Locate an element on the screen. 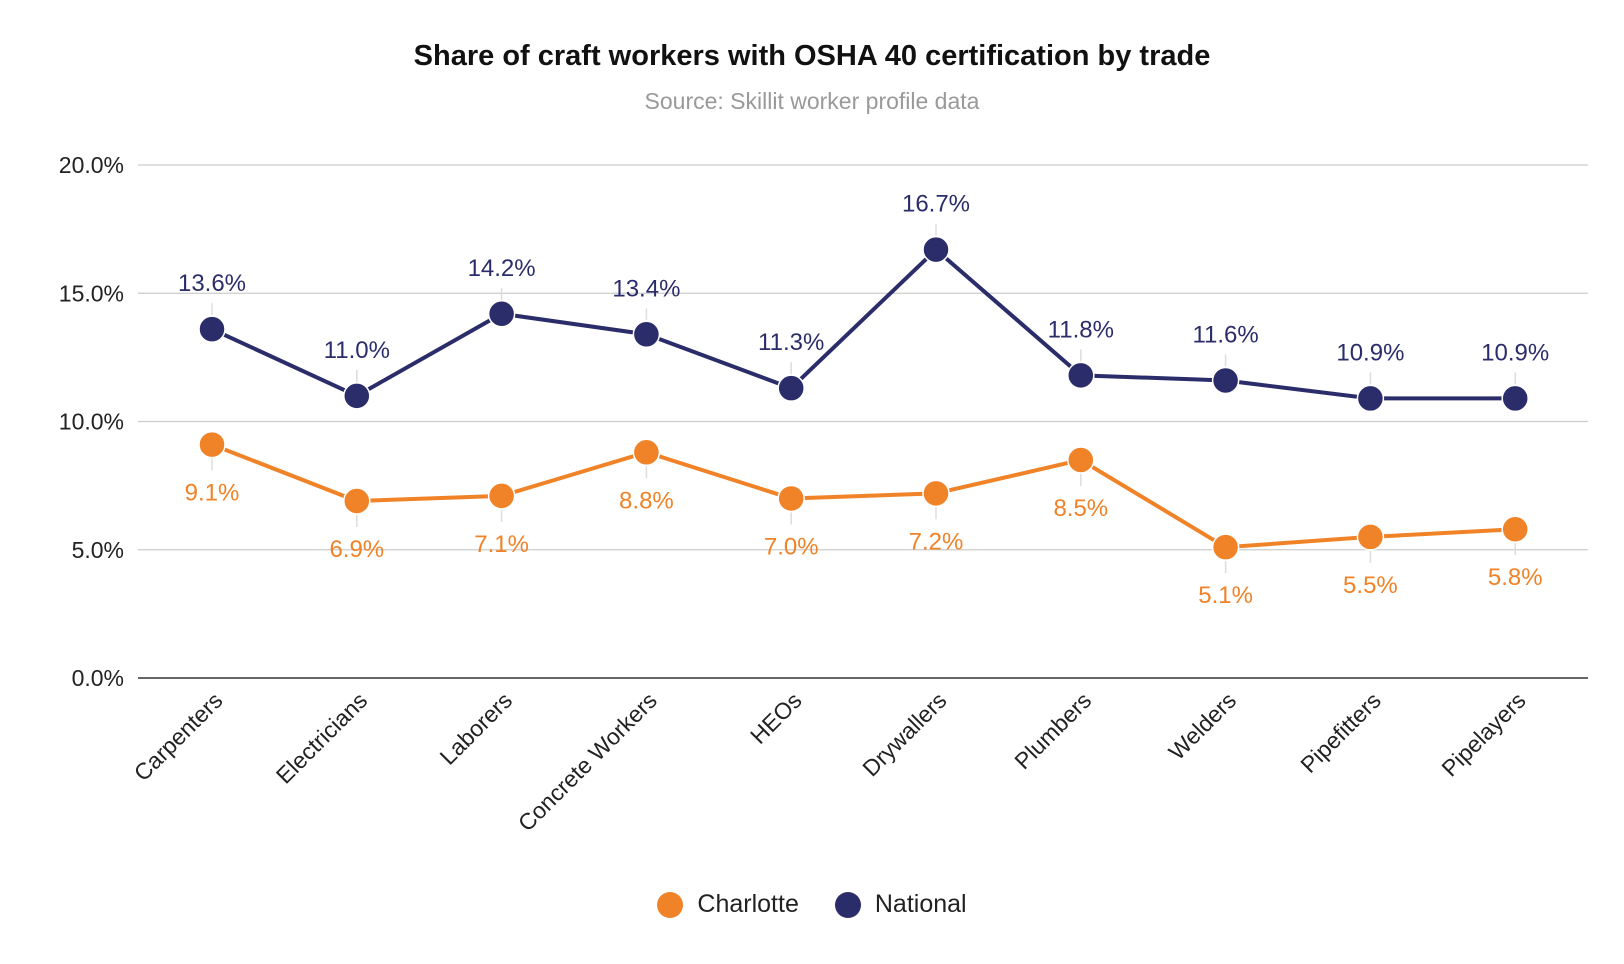  x-tick-label: Welders is located at coordinates (1202, 726).